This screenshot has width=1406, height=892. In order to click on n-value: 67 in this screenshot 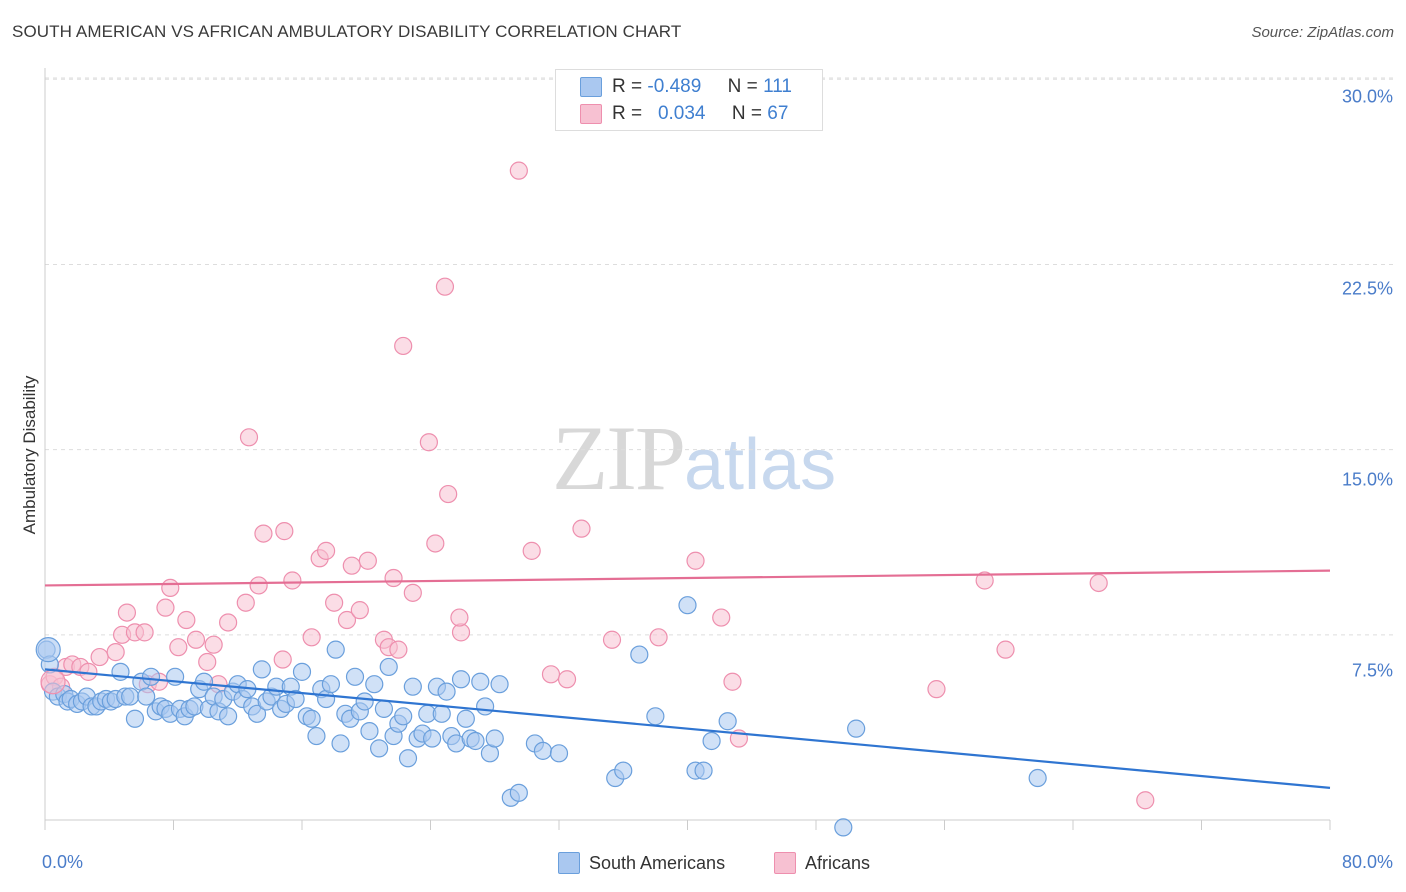, I will do `click(778, 113)`.